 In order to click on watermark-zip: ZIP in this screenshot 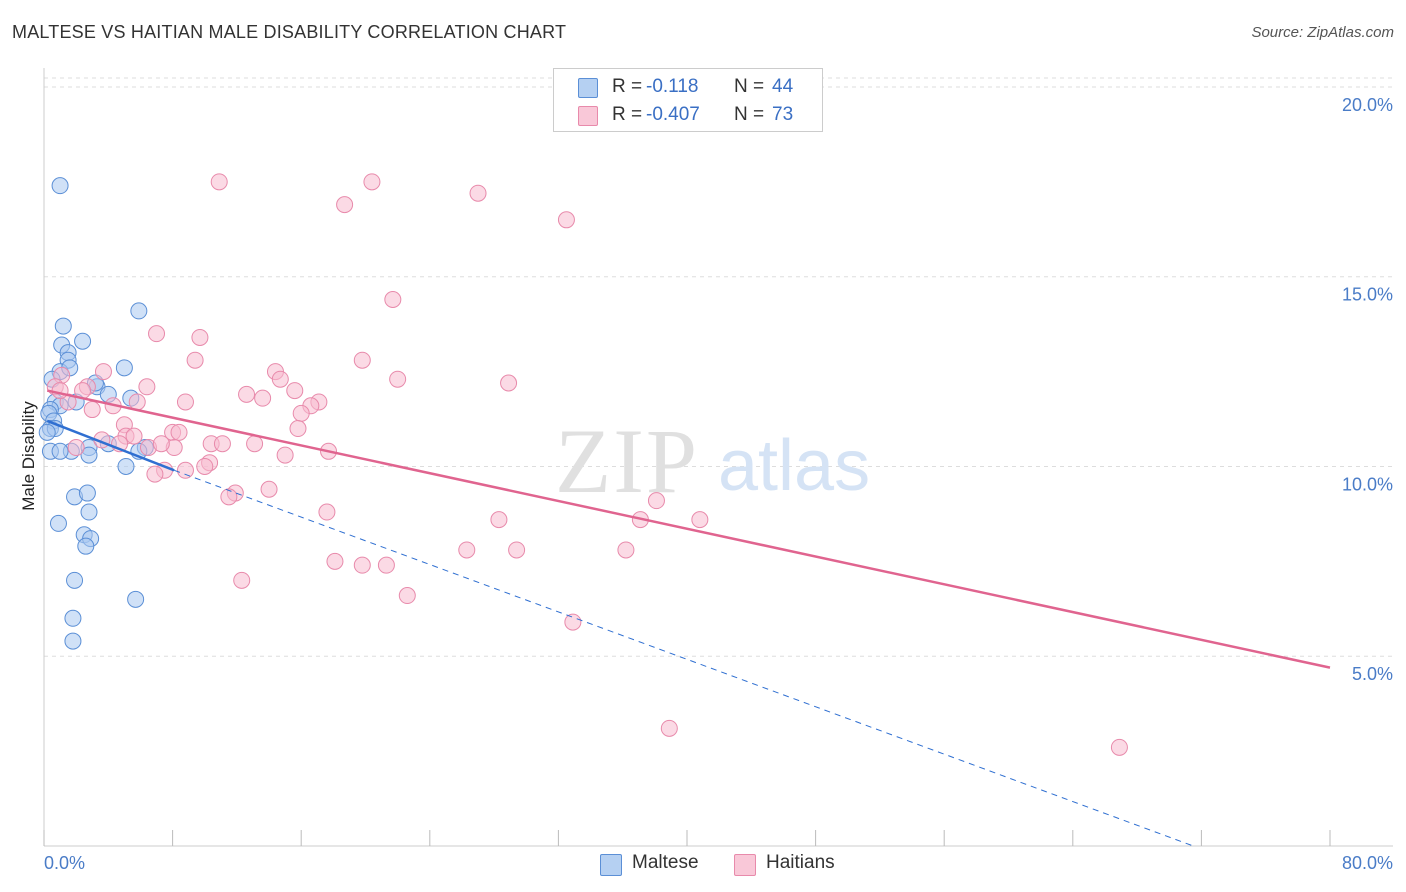, I will do `click(627, 461)`.